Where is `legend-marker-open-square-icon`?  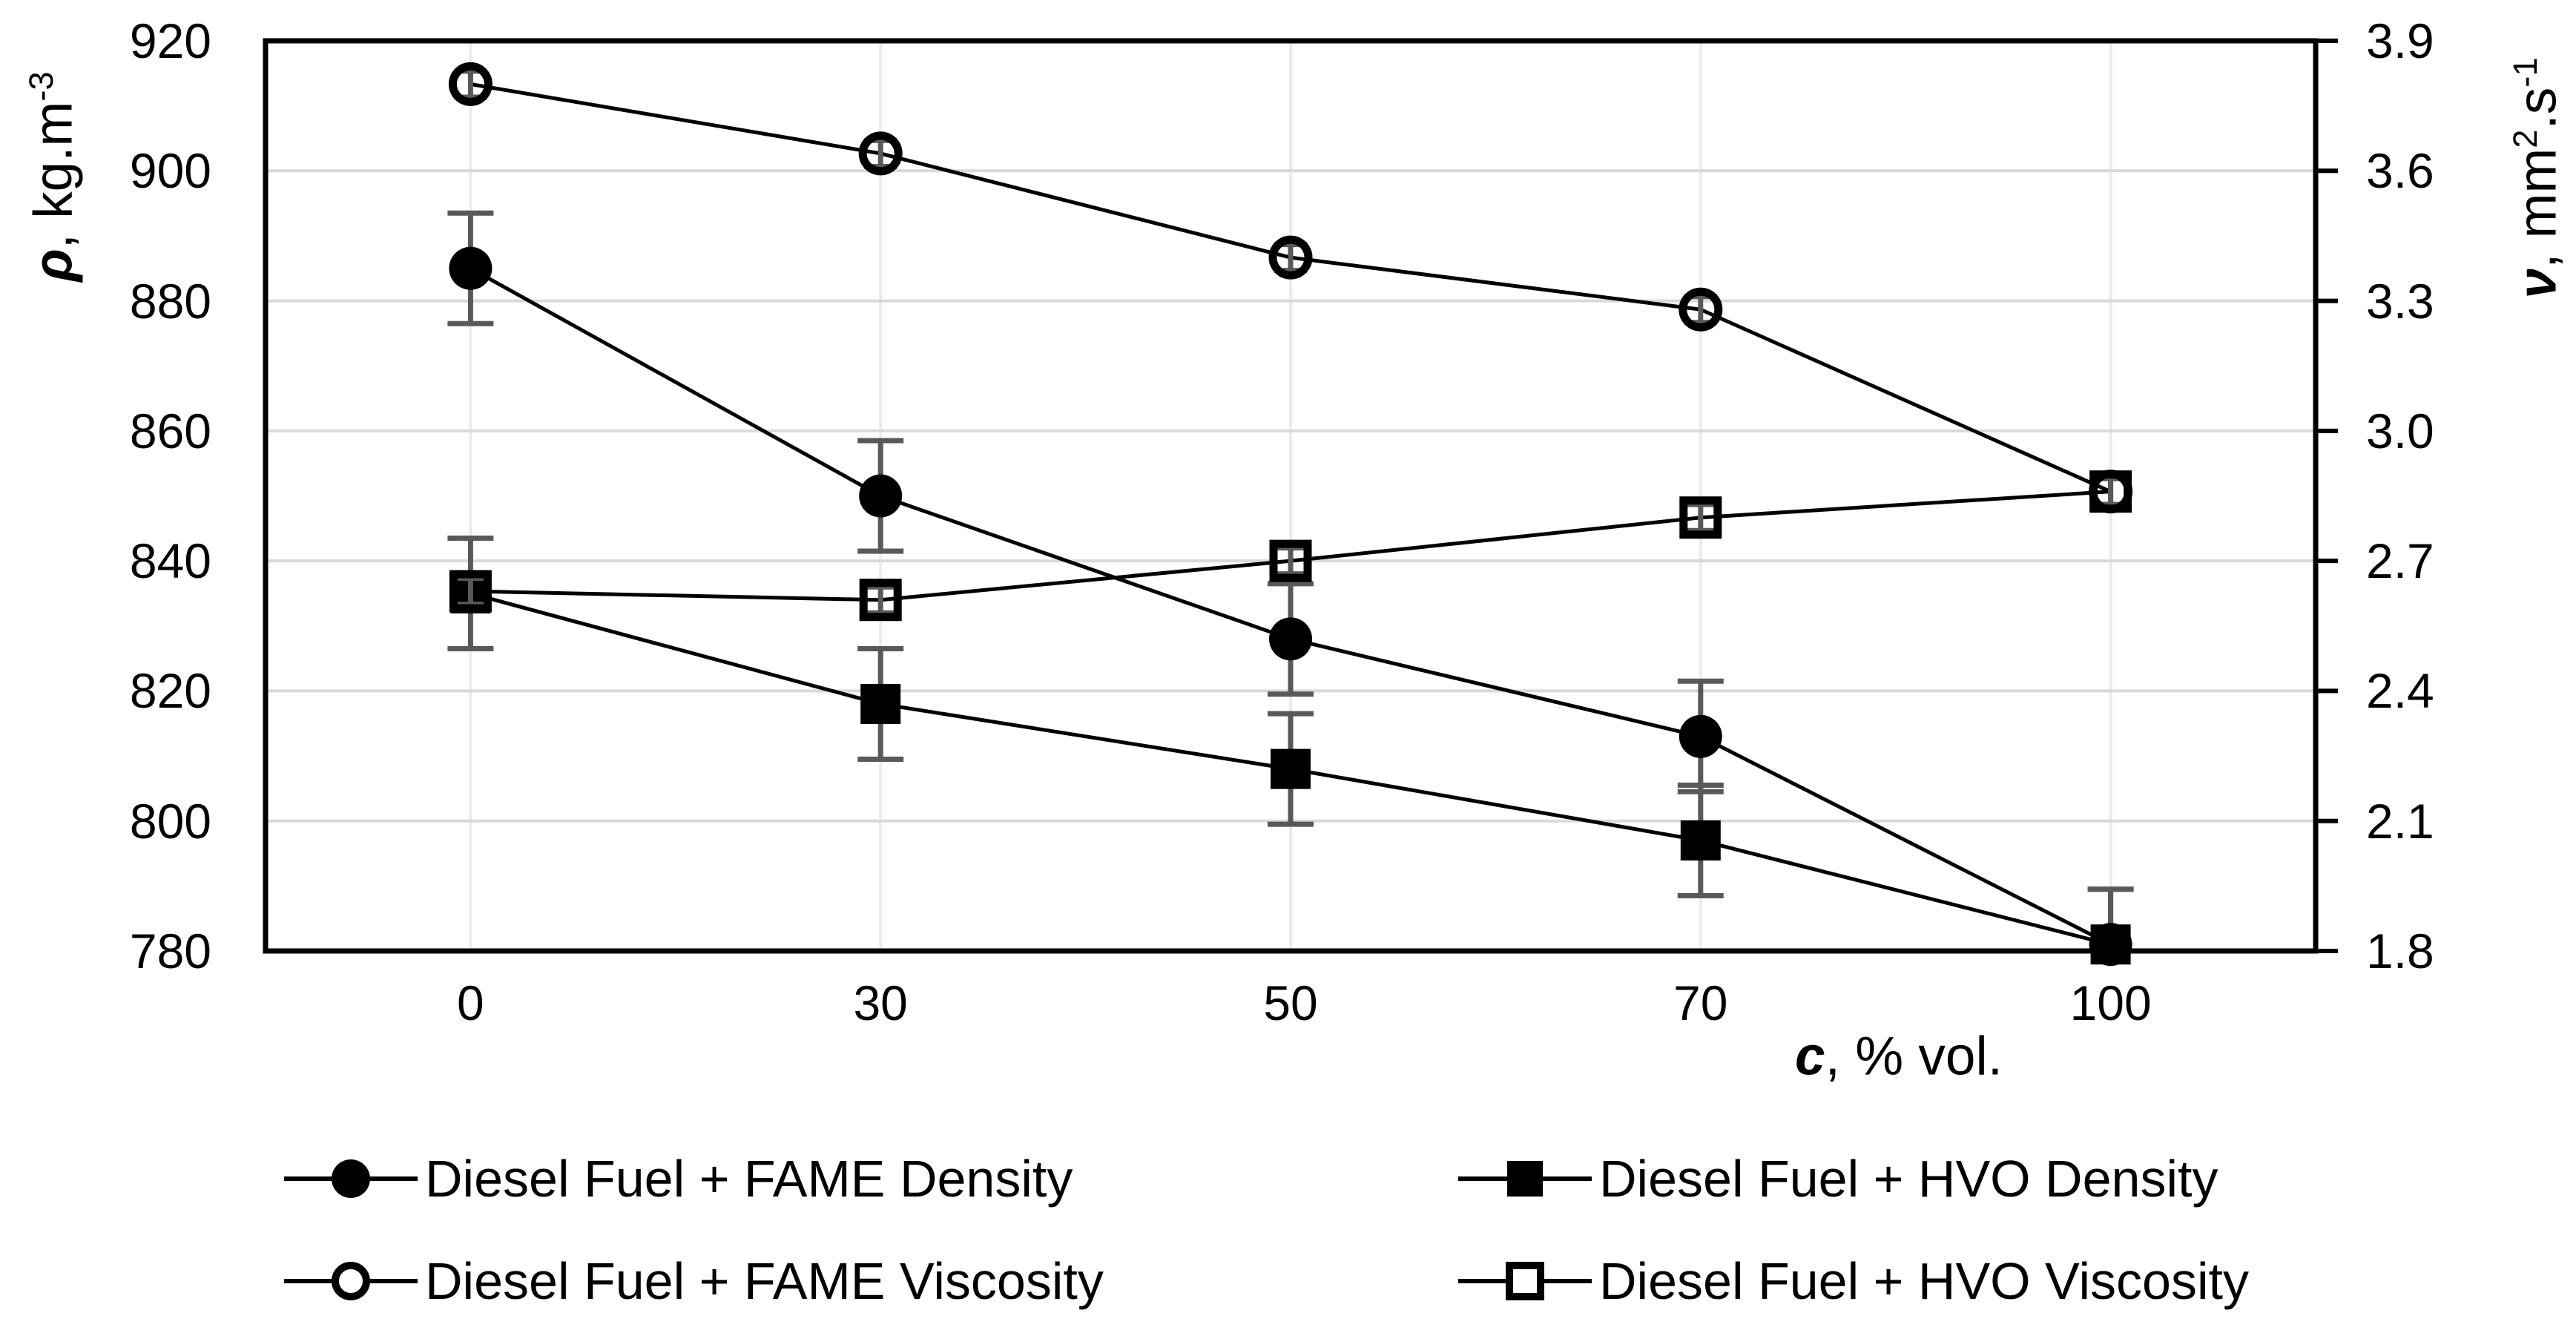
legend-marker-open-square-icon is located at coordinates (1525, 1281).